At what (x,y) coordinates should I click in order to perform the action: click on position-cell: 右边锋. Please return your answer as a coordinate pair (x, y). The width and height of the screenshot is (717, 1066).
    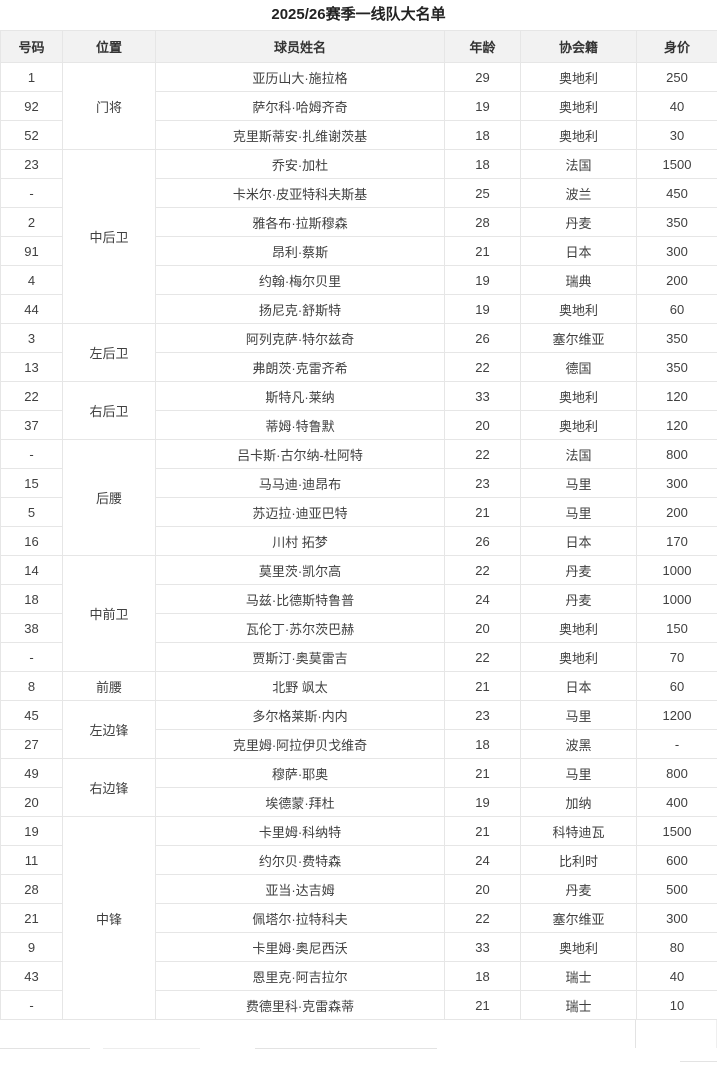
    Looking at the image, I should click on (109, 787).